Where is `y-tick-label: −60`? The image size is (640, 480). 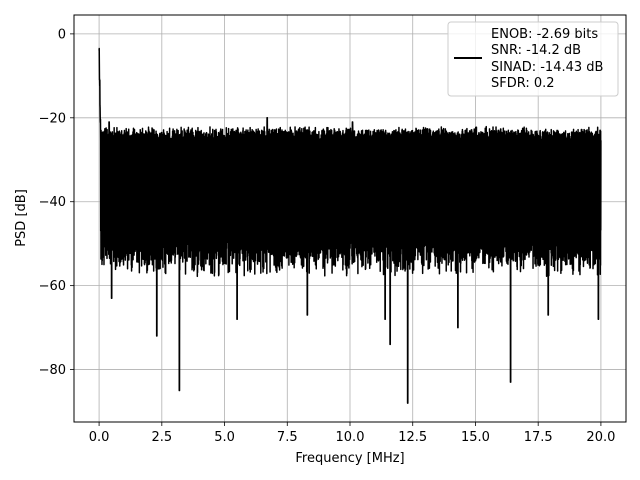
y-tick-label: −60 is located at coordinates (52, 286).